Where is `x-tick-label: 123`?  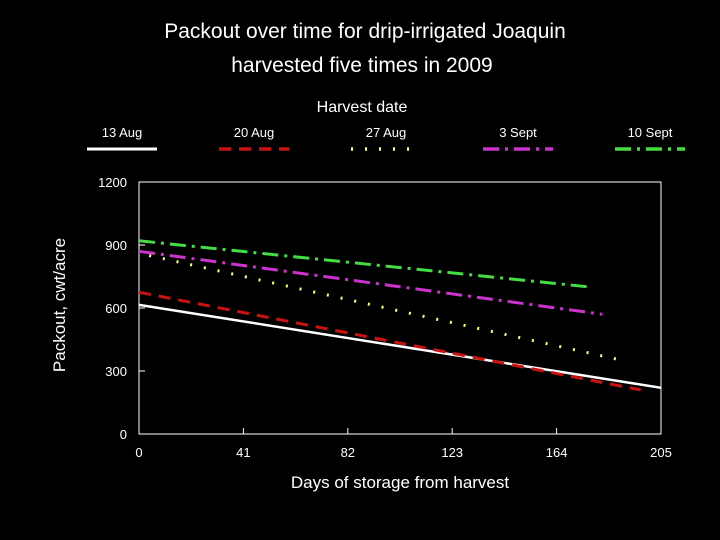
x-tick-label: 123 is located at coordinates (452, 452).